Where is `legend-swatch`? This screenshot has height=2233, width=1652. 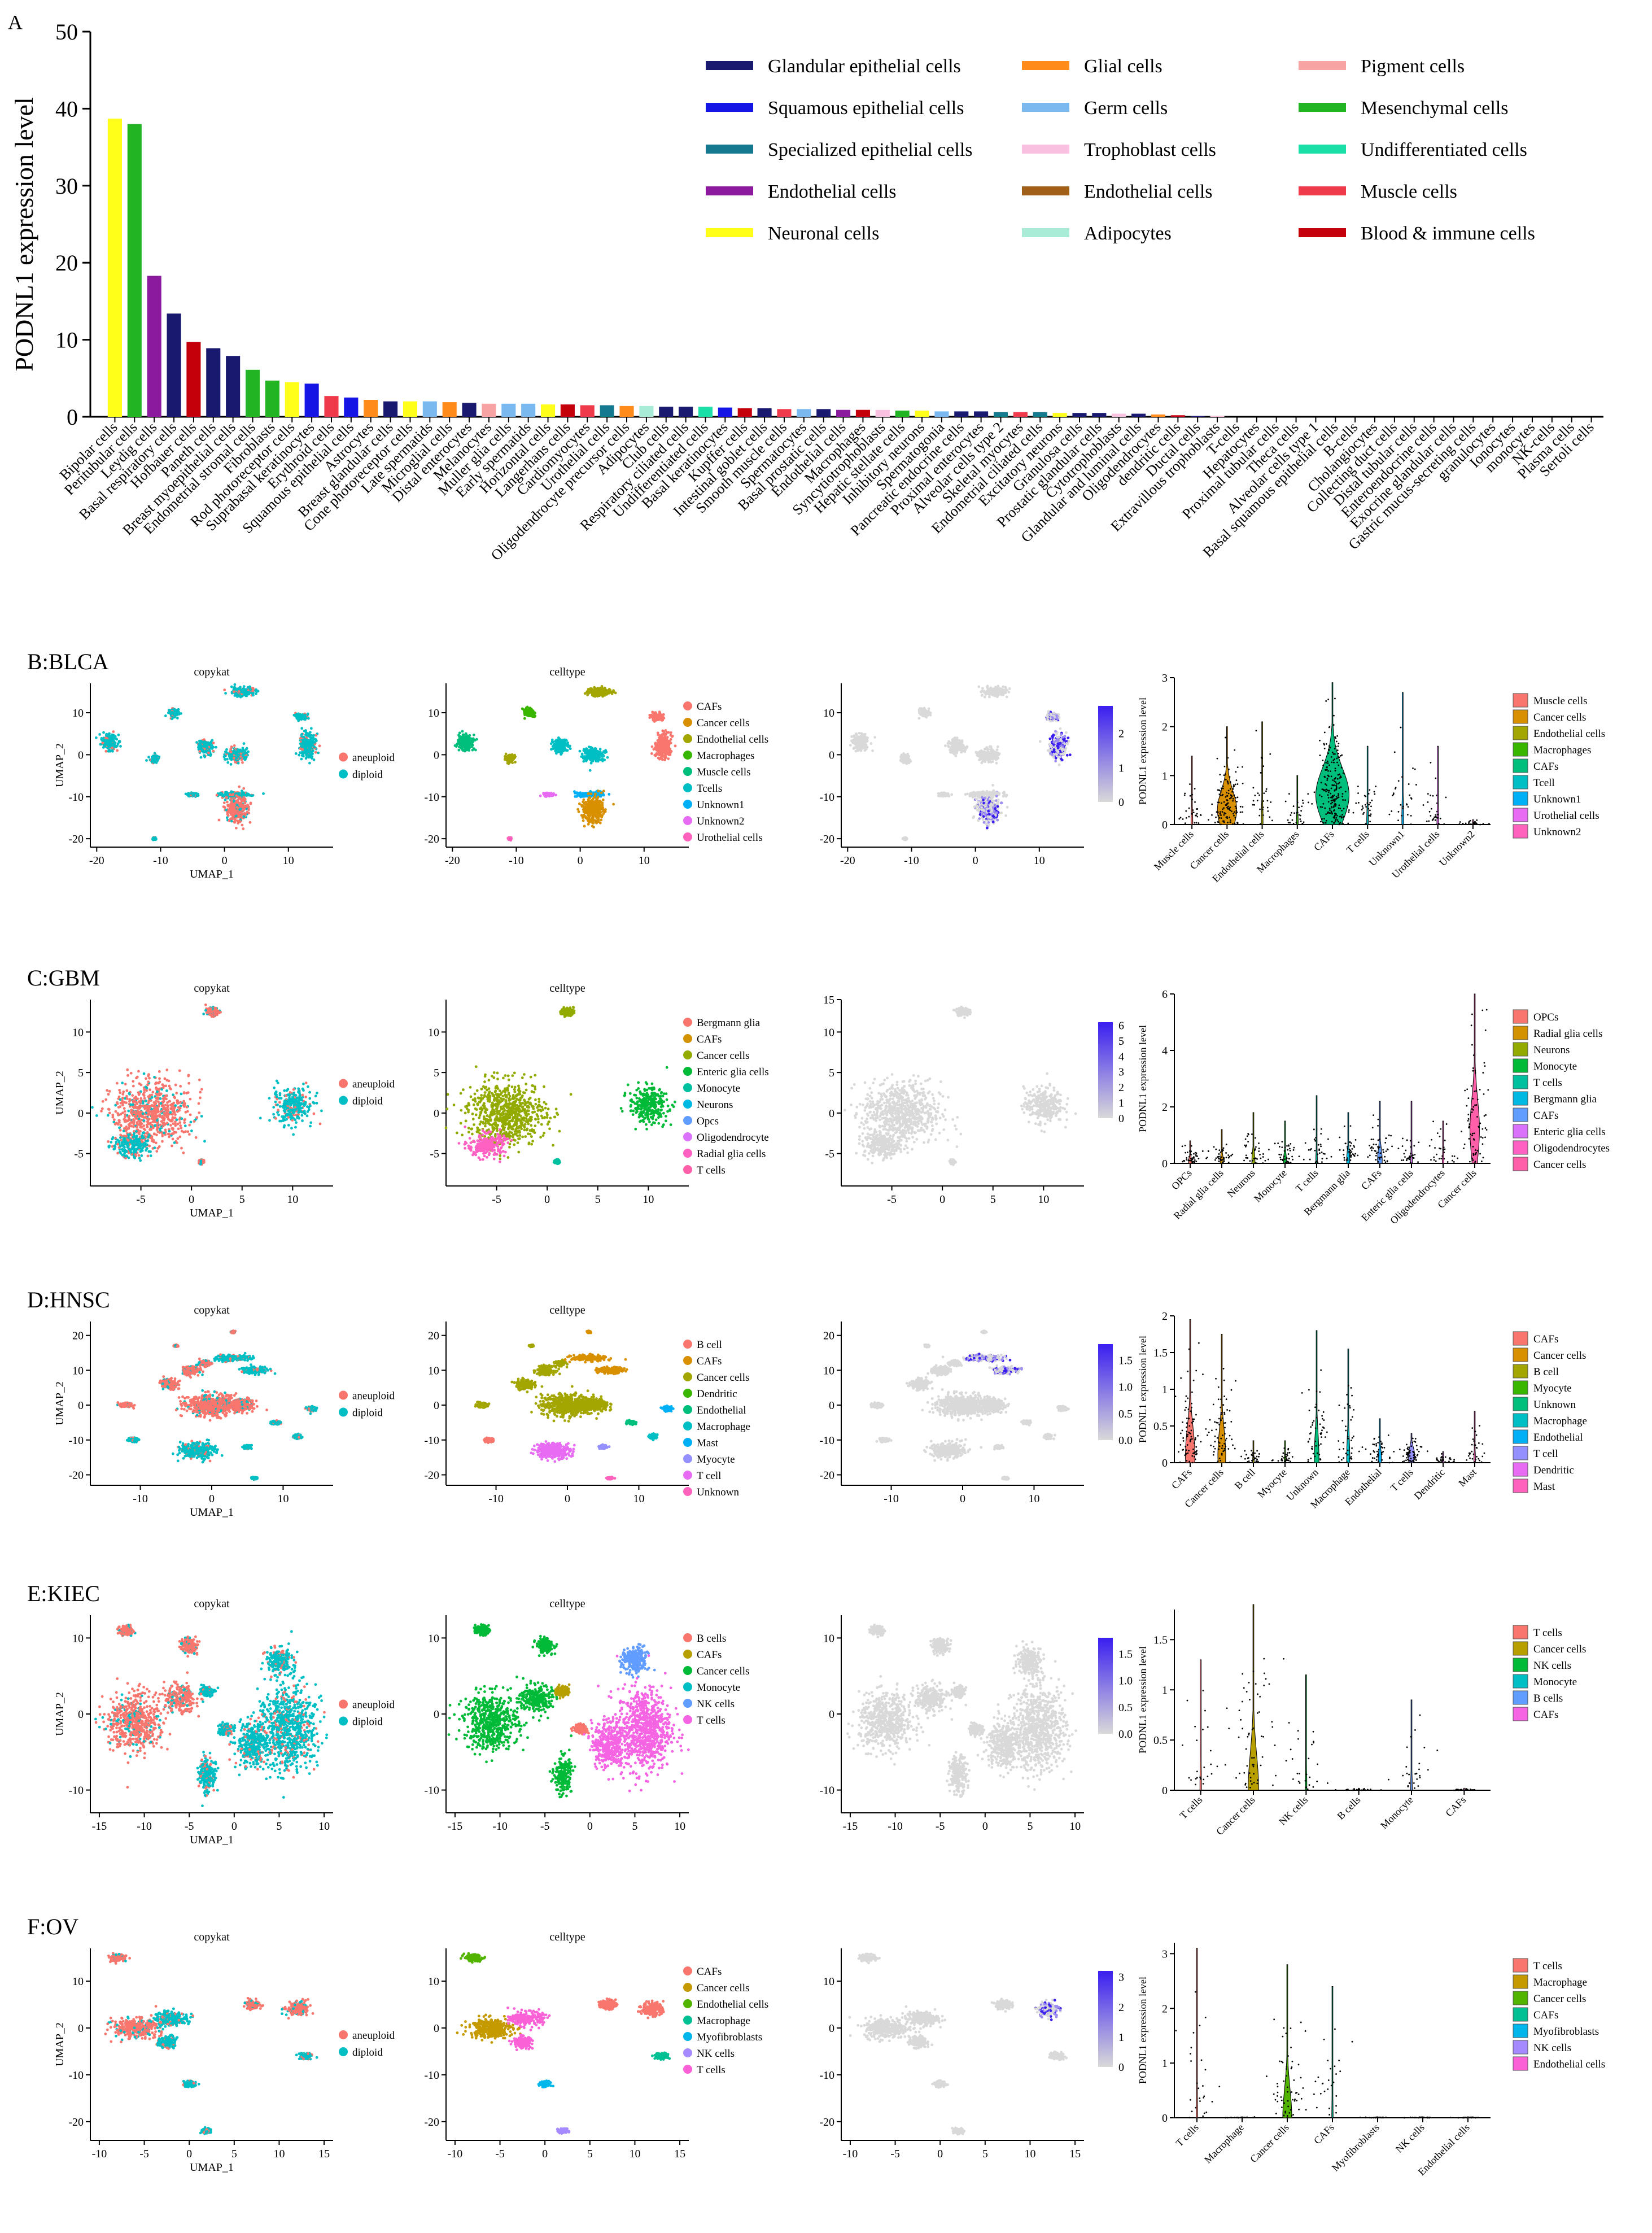 legend-swatch is located at coordinates (1322, 65).